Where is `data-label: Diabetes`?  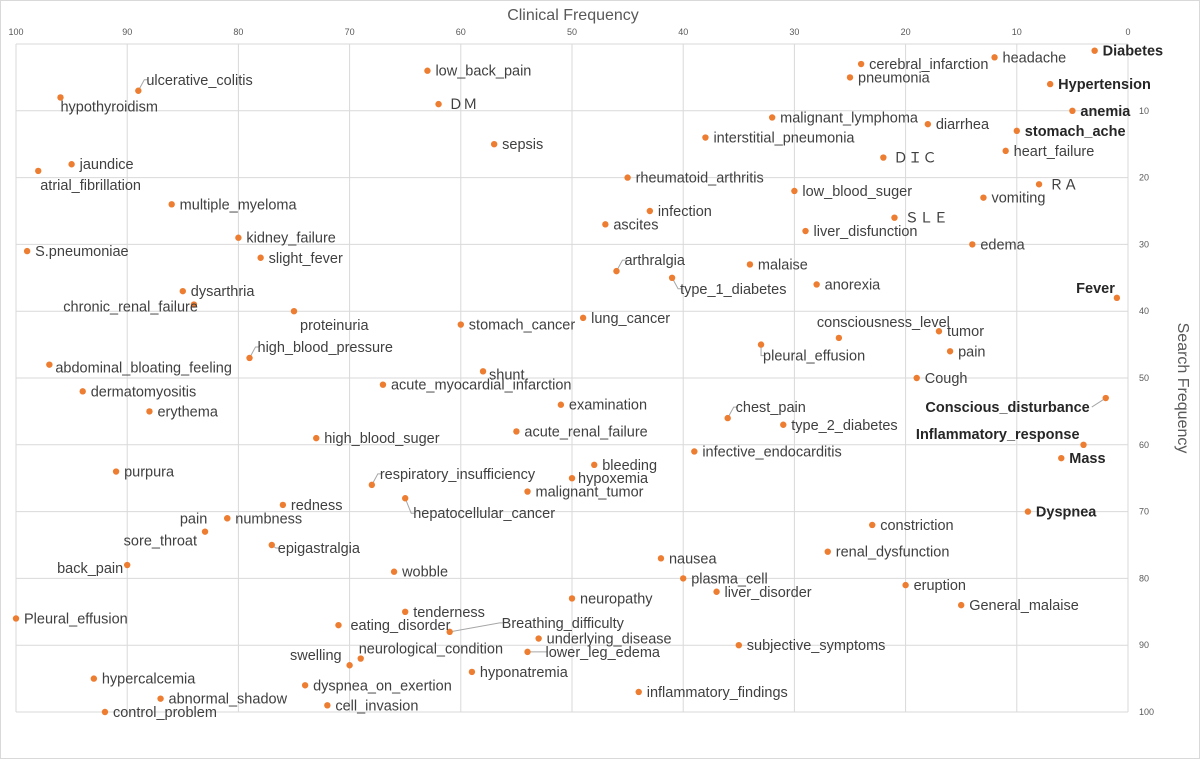 data-label: Diabetes is located at coordinates (1133, 52).